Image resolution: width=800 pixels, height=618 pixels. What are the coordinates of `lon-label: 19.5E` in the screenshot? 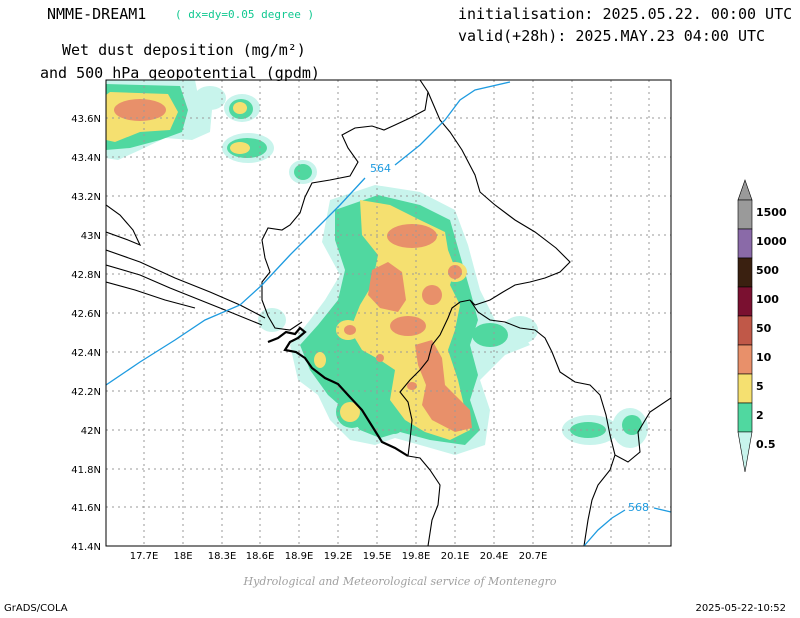 It's located at (377, 556).